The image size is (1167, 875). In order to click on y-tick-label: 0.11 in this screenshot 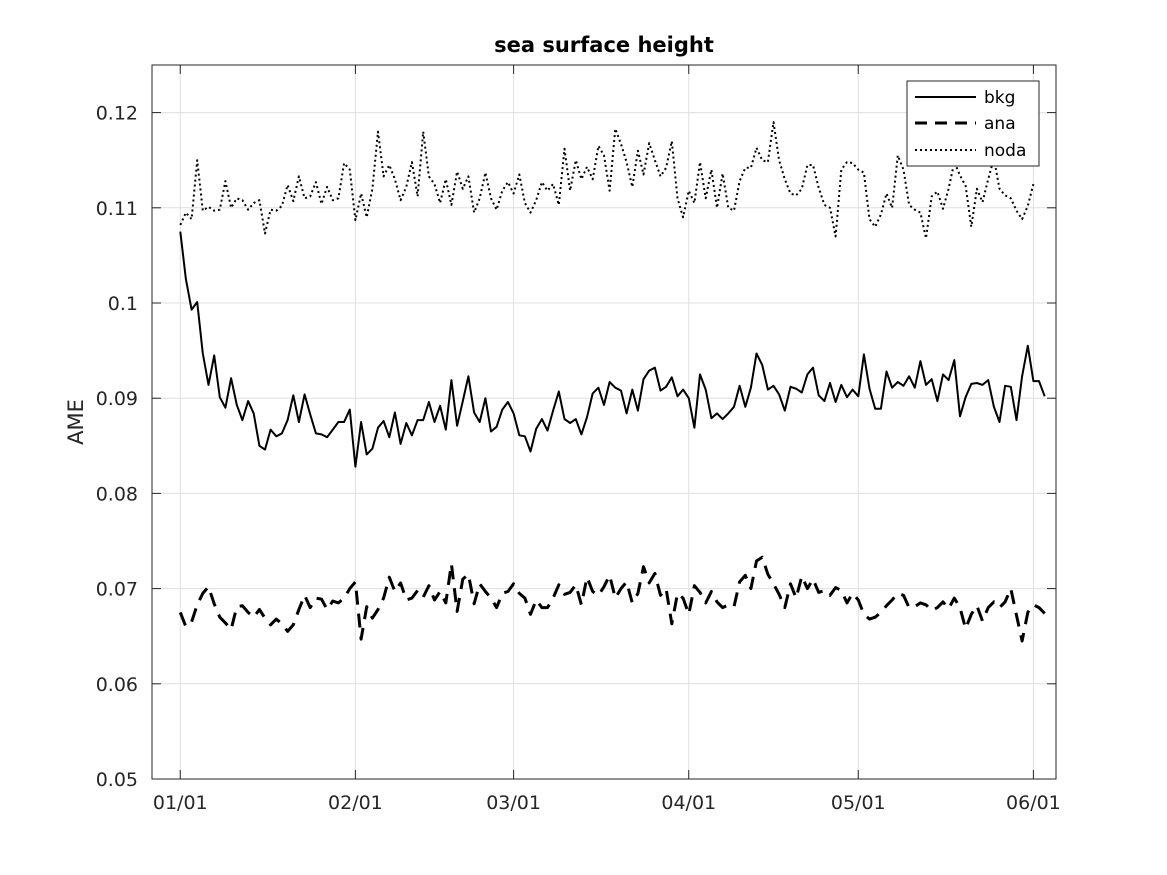, I will do `click(117, 209)`.